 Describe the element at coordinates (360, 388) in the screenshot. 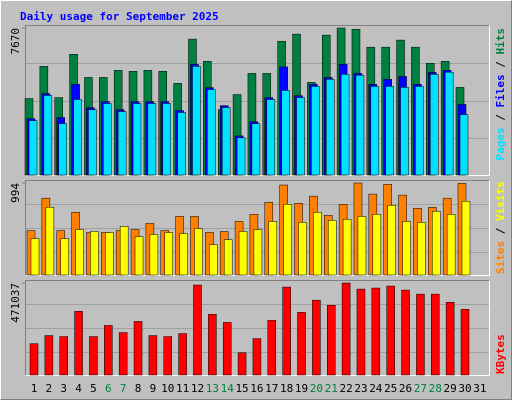

I see `x-tick-label: 23` at that location.